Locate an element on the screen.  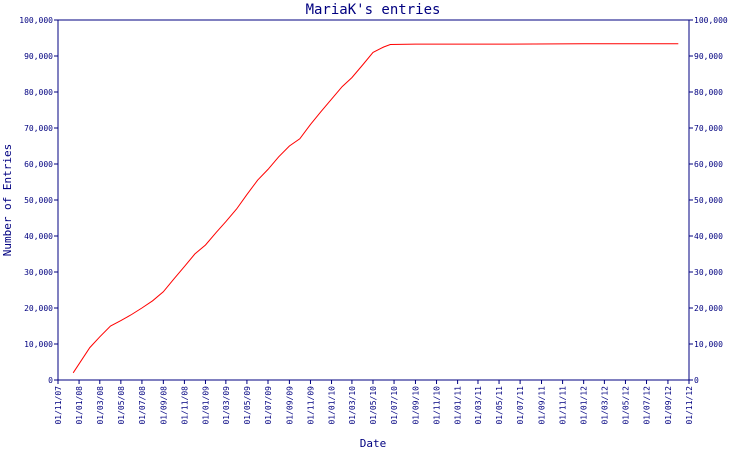
y-tick-label-right: 0 is located at coordinates (696, 380).